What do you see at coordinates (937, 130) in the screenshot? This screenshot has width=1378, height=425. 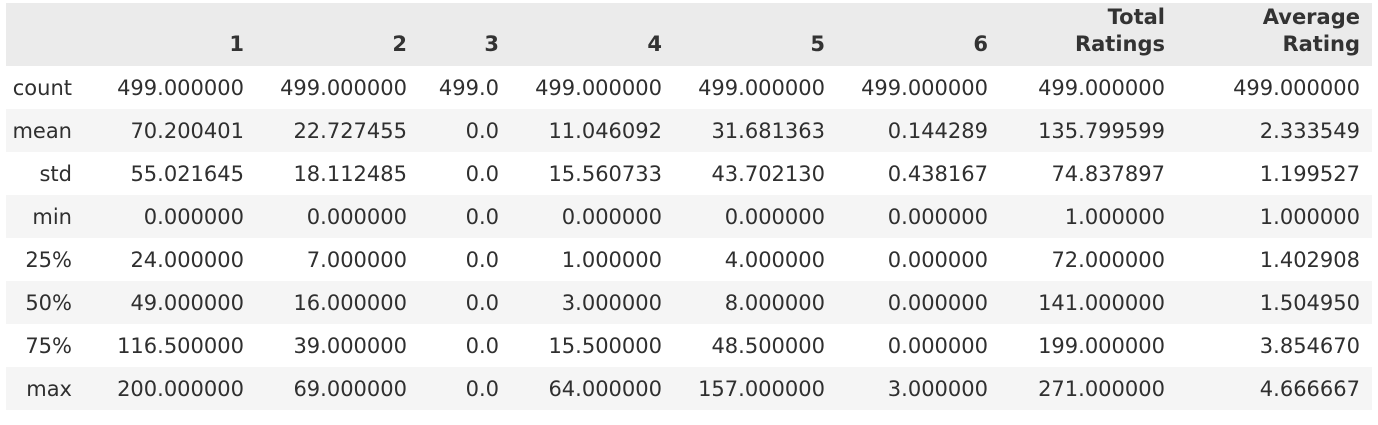 I see `table-cell: 0.144289` at bounding box center [937, 130].